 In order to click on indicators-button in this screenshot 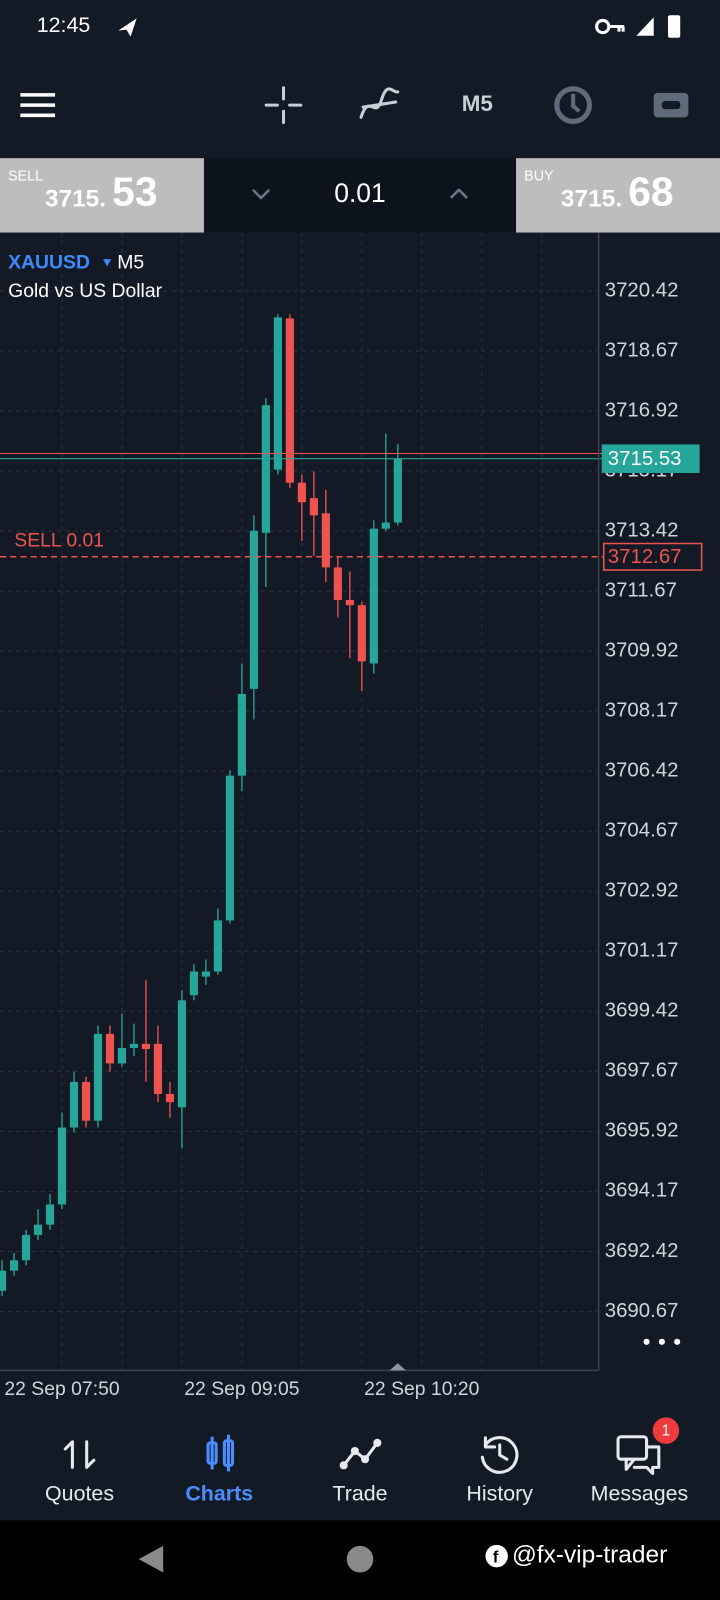, I will do `click(379, 103)`.